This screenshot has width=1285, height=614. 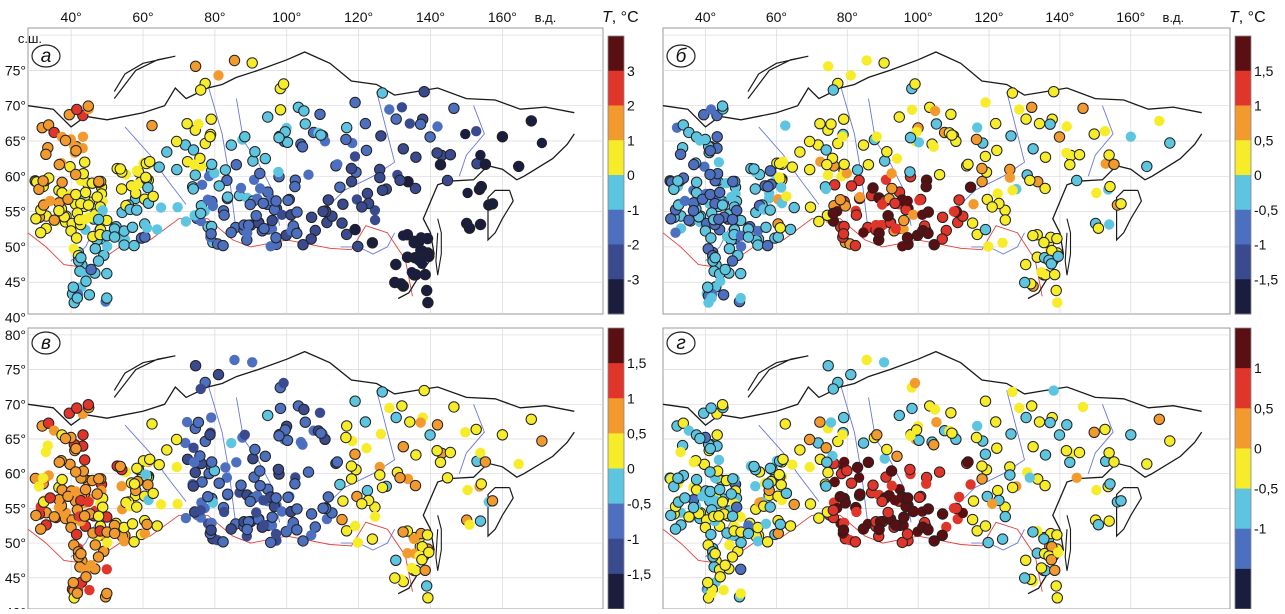 I want to click on panel-letter-badge, so click(x=46, y=56).